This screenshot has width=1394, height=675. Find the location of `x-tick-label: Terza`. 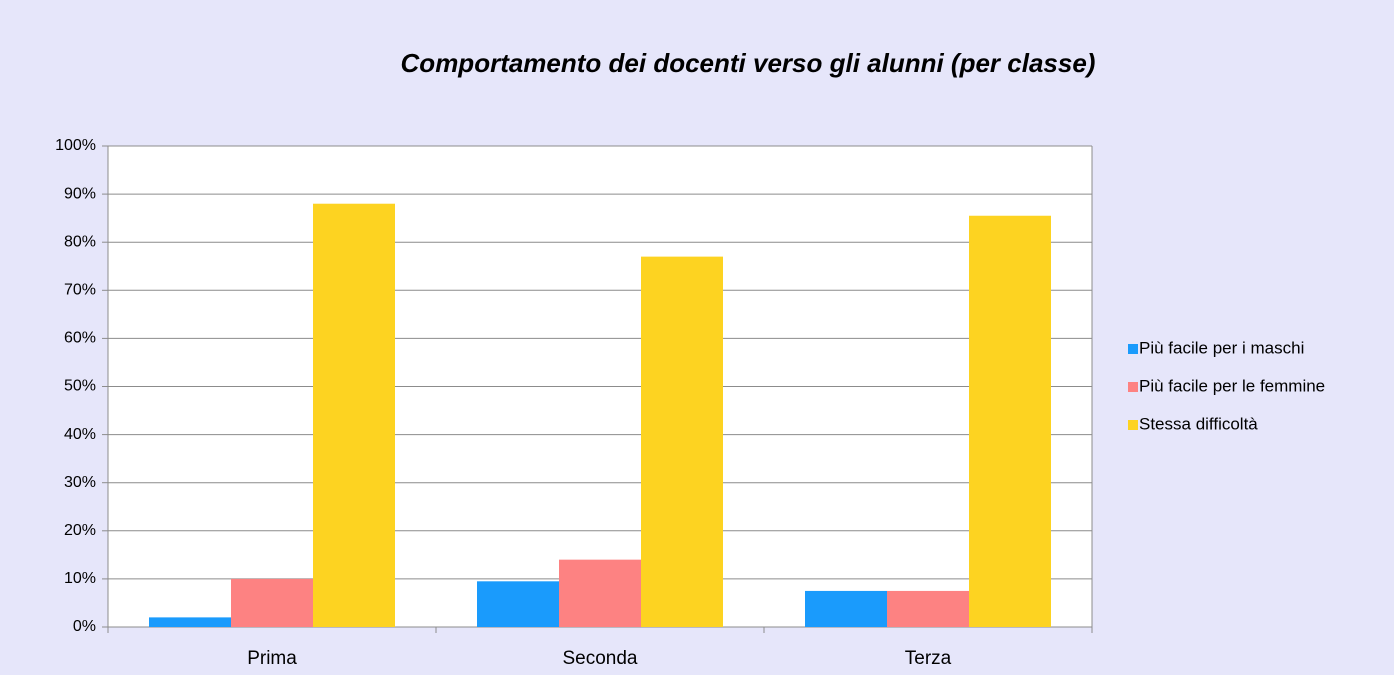

x-tick-label: Terza is located at coordinates (928, 658).